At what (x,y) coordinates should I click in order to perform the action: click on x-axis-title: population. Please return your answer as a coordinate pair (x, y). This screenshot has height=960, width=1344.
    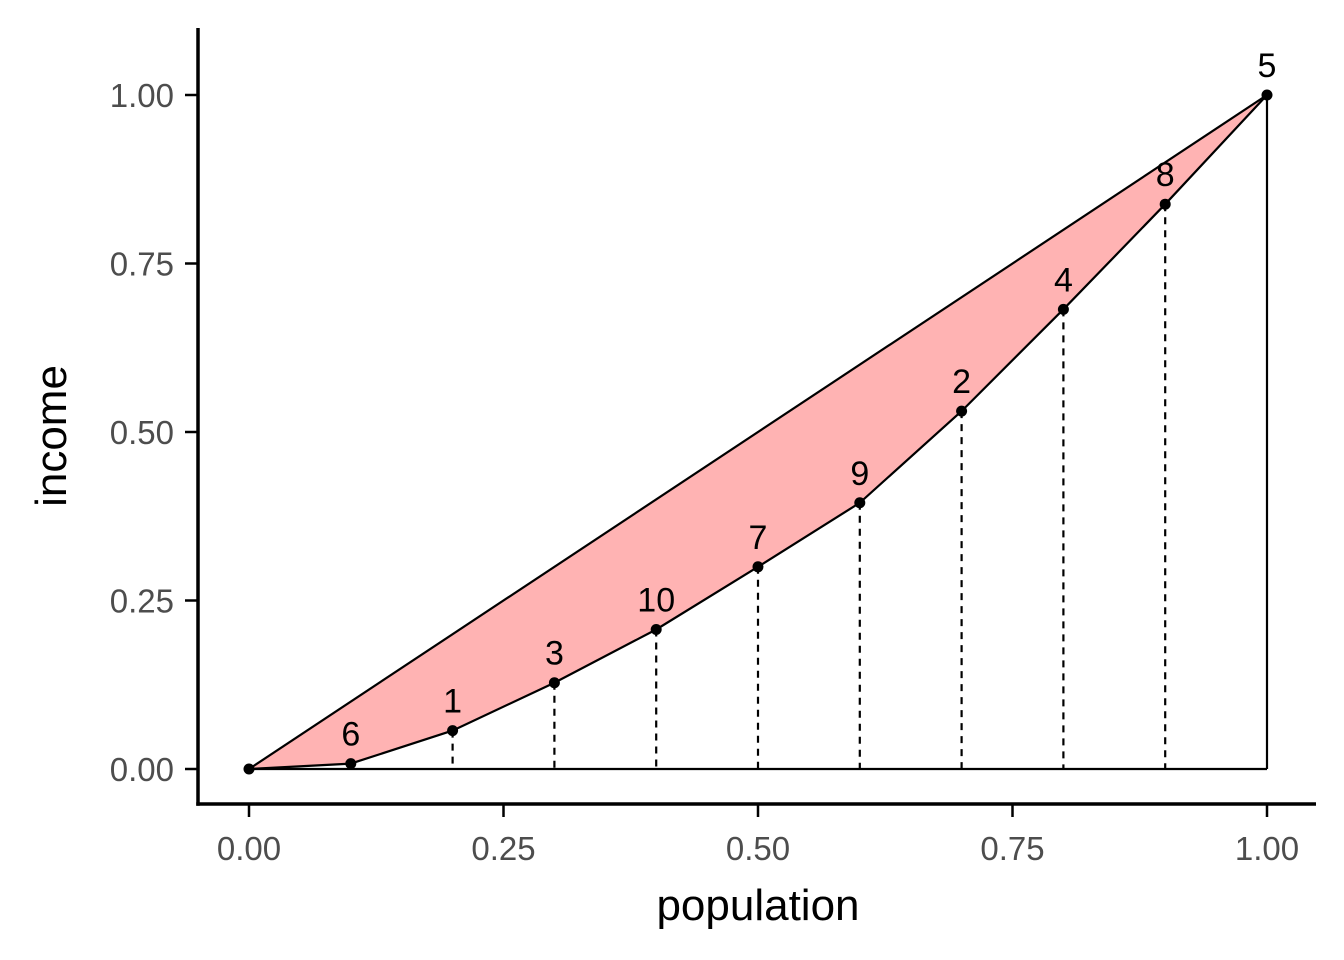
    Looking at the image, I should click on (757, 905).